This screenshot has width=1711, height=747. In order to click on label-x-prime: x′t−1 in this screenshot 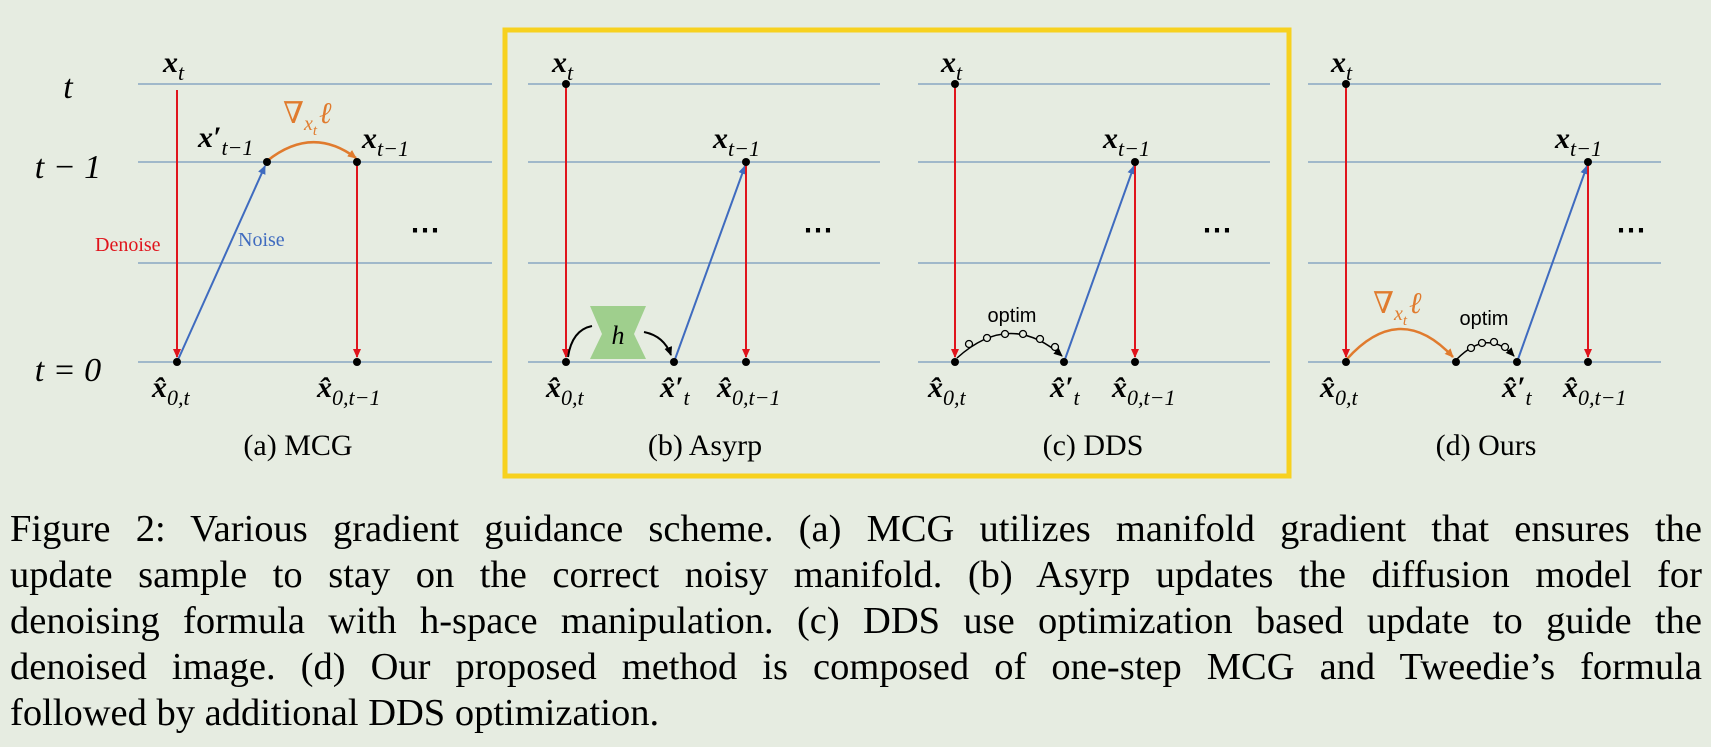, I will do `click(225, 140)`.